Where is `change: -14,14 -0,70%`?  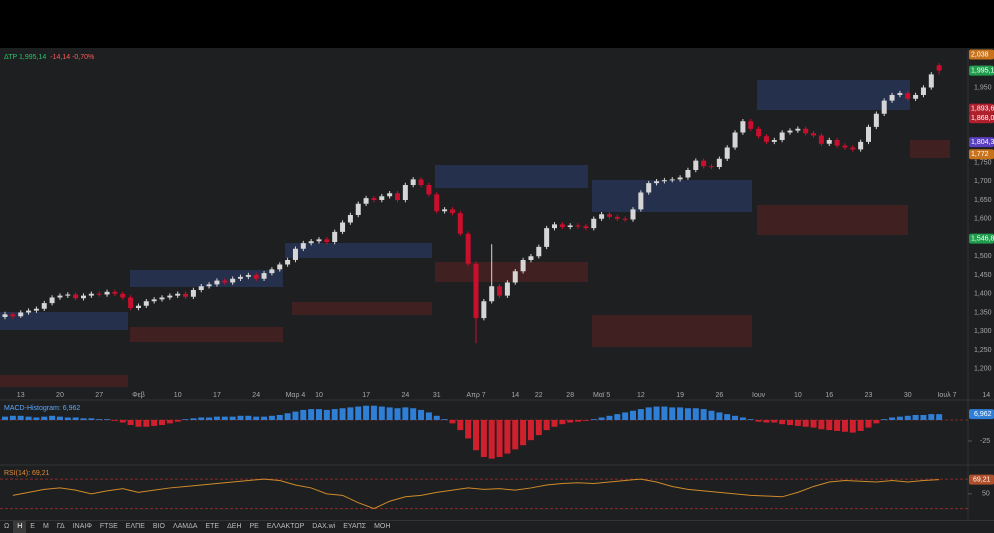
change: -14,14 -0,70% is located at coordinates (72, 57).